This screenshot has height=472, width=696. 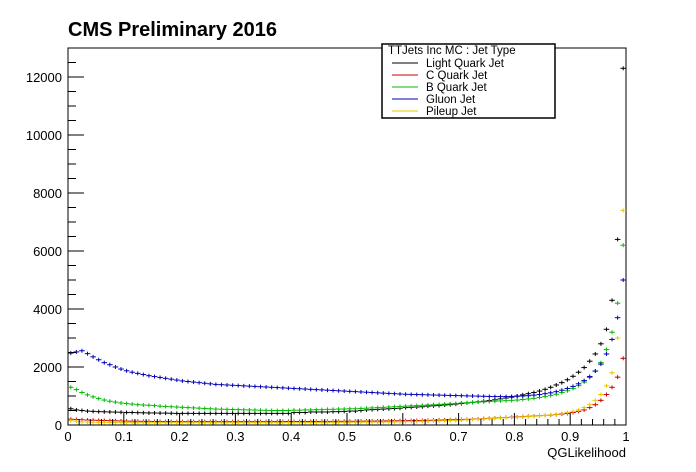 I want to click on x-tick-label: 0.5, so click(x=347, y=436).